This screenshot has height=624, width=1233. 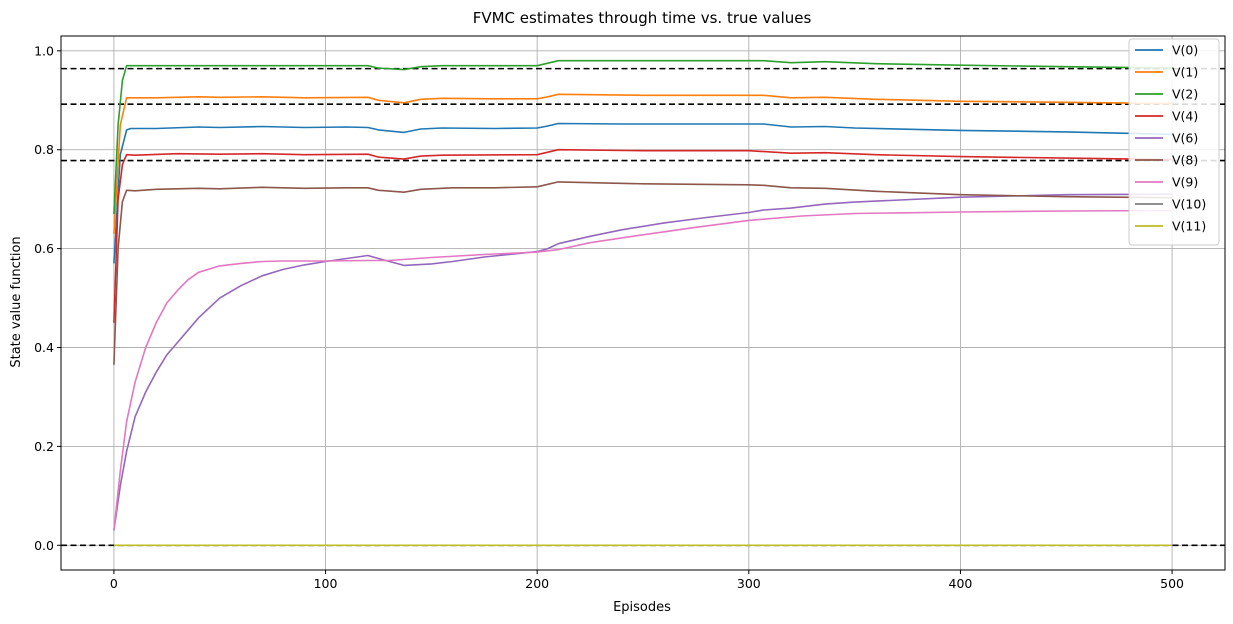 I want to click on x-tick-label: 0, so click(x=114, y=583).